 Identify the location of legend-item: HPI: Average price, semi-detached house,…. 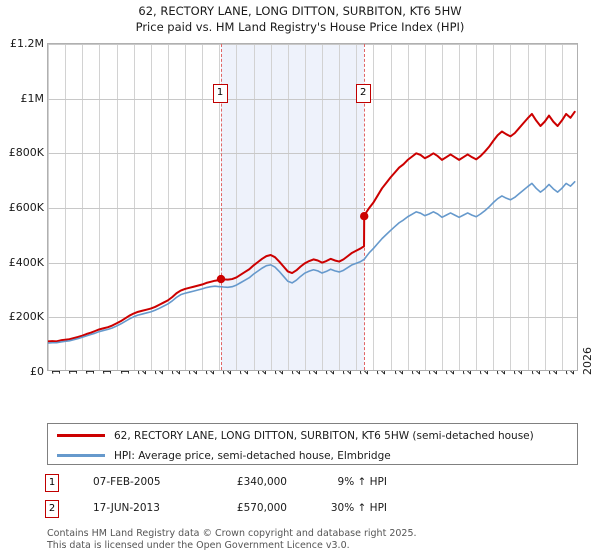
(312, 455).